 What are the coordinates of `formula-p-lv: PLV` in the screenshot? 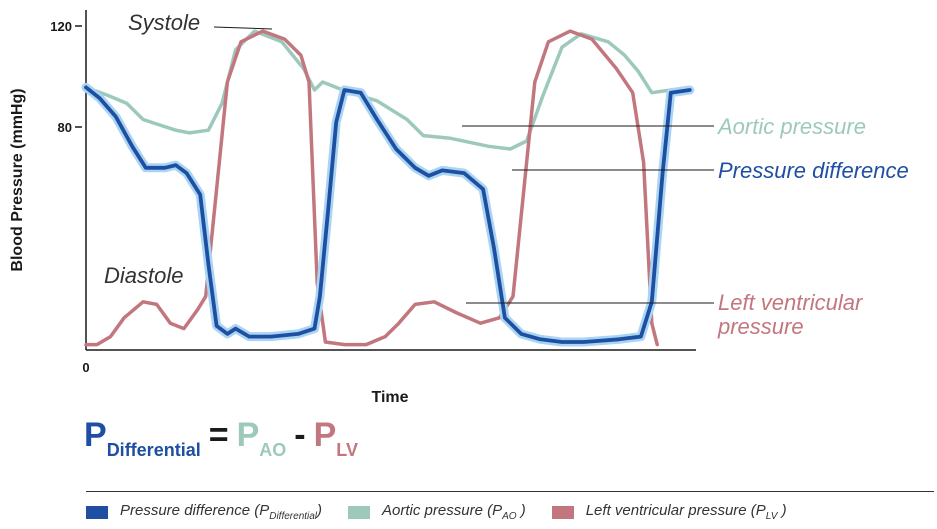 It's located at (335, 438).